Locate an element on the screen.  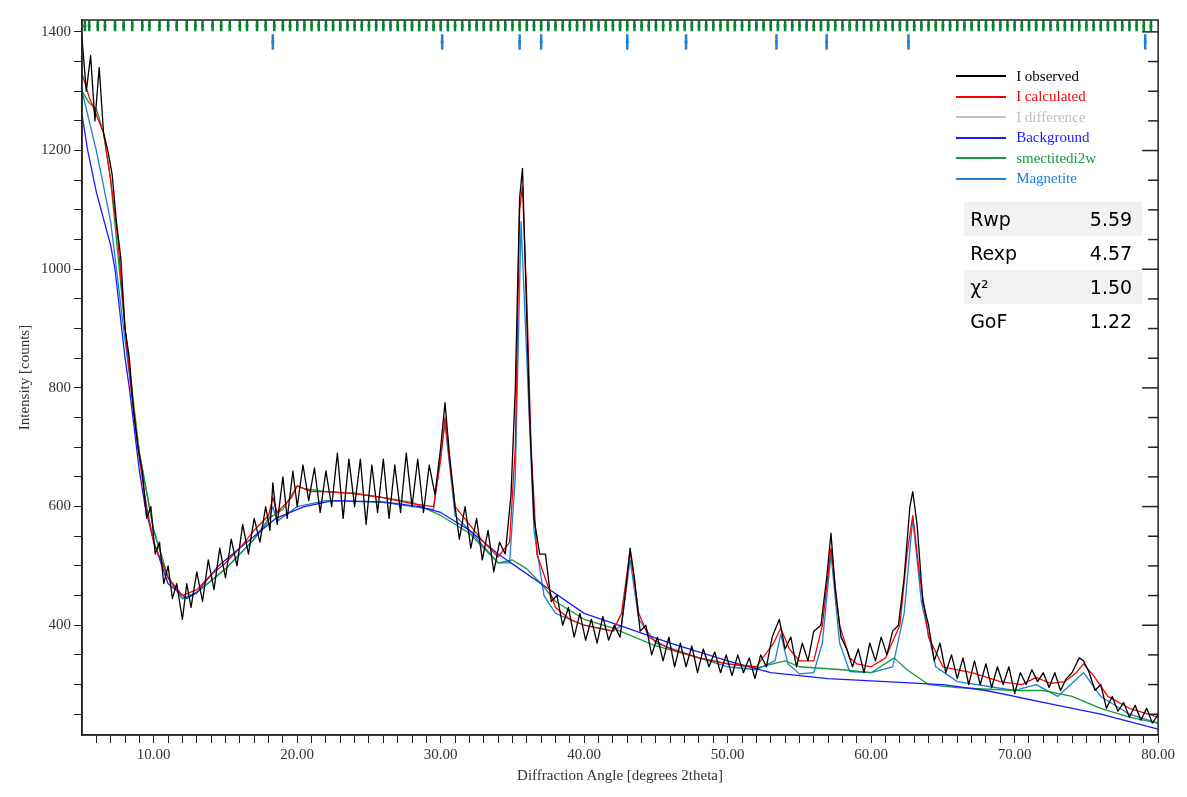
annotation: Rexp is located at coordinates (994, 253).